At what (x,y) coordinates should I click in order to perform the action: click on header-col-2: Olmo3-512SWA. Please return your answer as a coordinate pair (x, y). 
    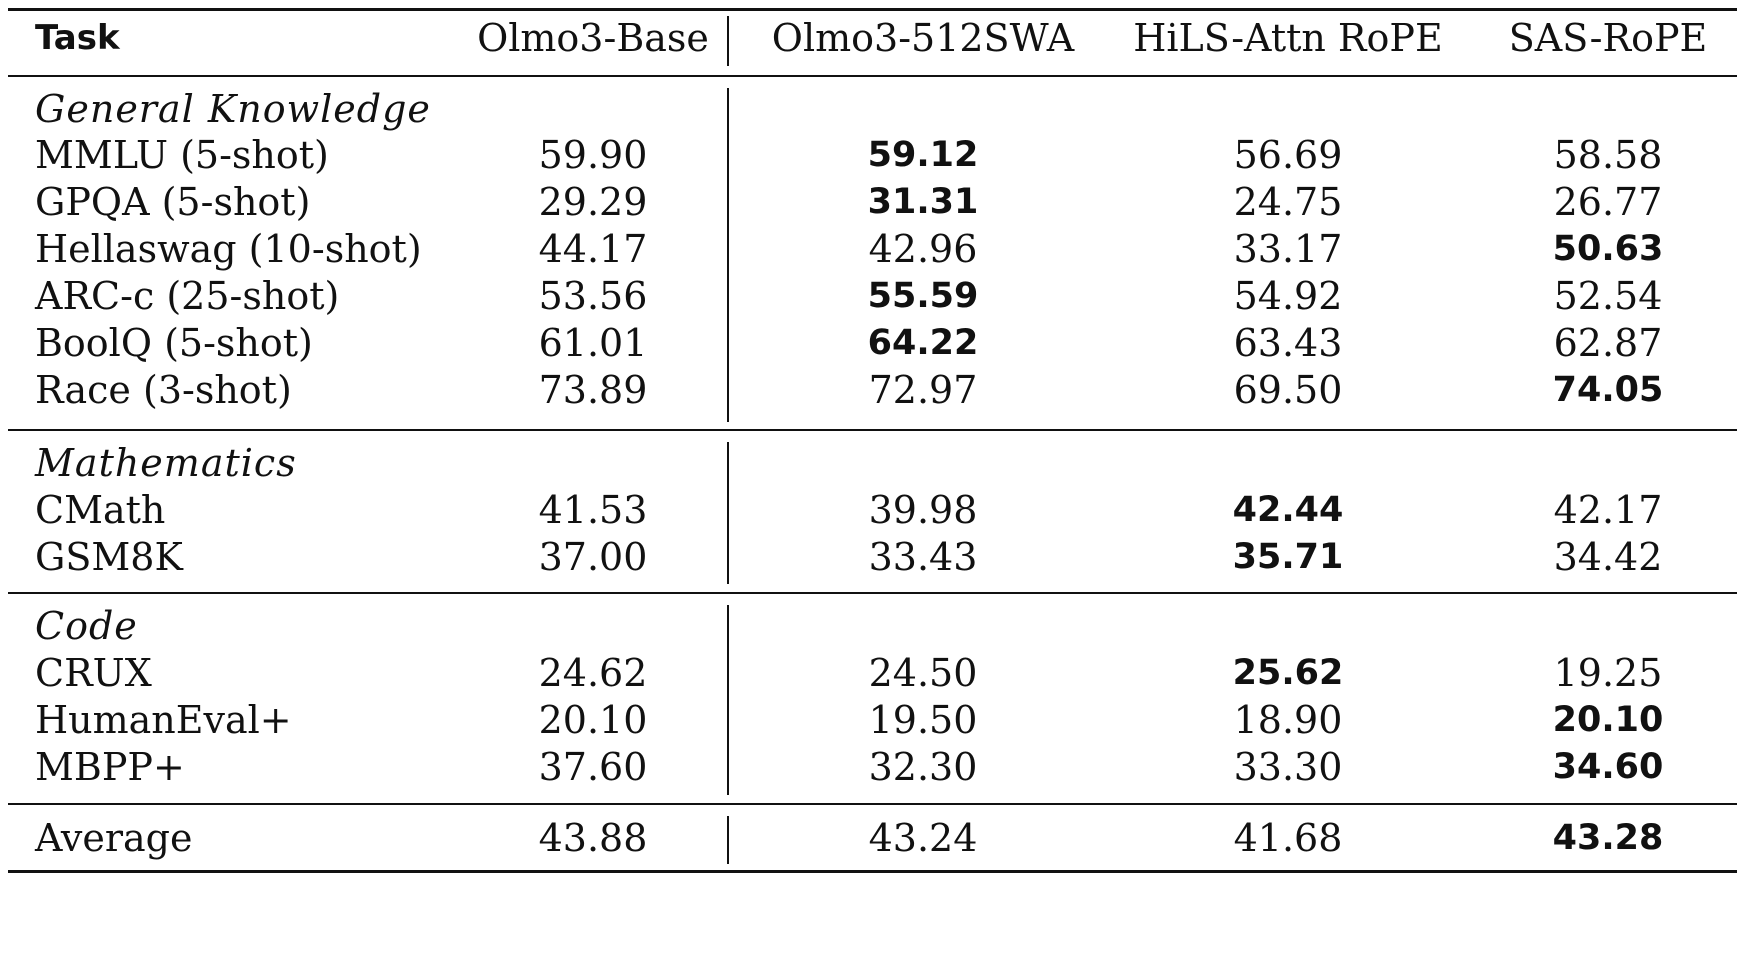
    Looking at the image, I should click on (923, 38).